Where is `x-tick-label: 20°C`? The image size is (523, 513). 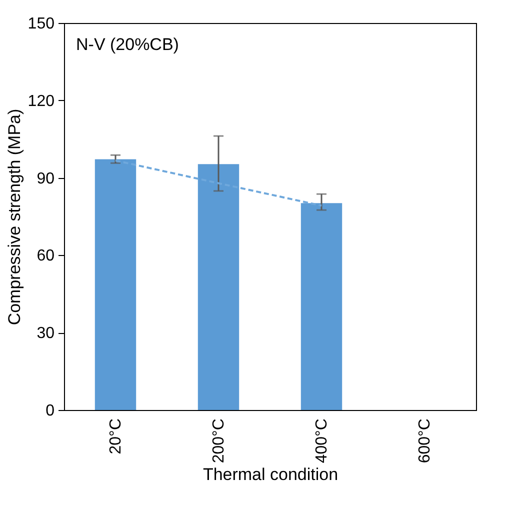 x-tick-label: 20°C is located at coordinates (116, 436).